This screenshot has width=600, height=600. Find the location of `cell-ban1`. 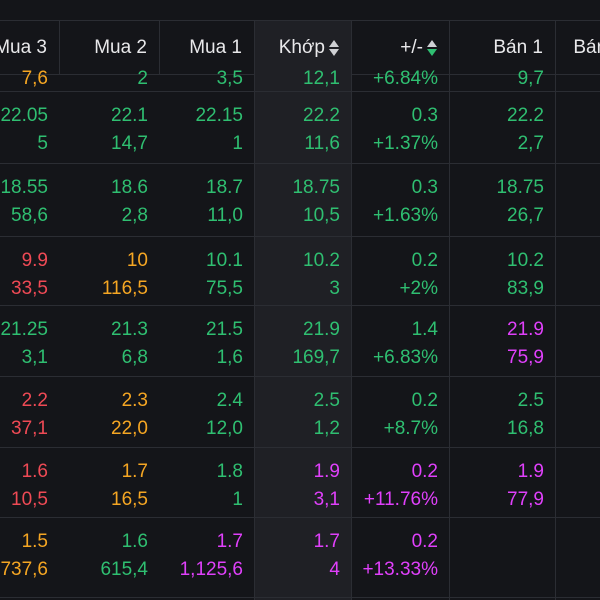

cell-ban1 is located at coordinates (503, 557).